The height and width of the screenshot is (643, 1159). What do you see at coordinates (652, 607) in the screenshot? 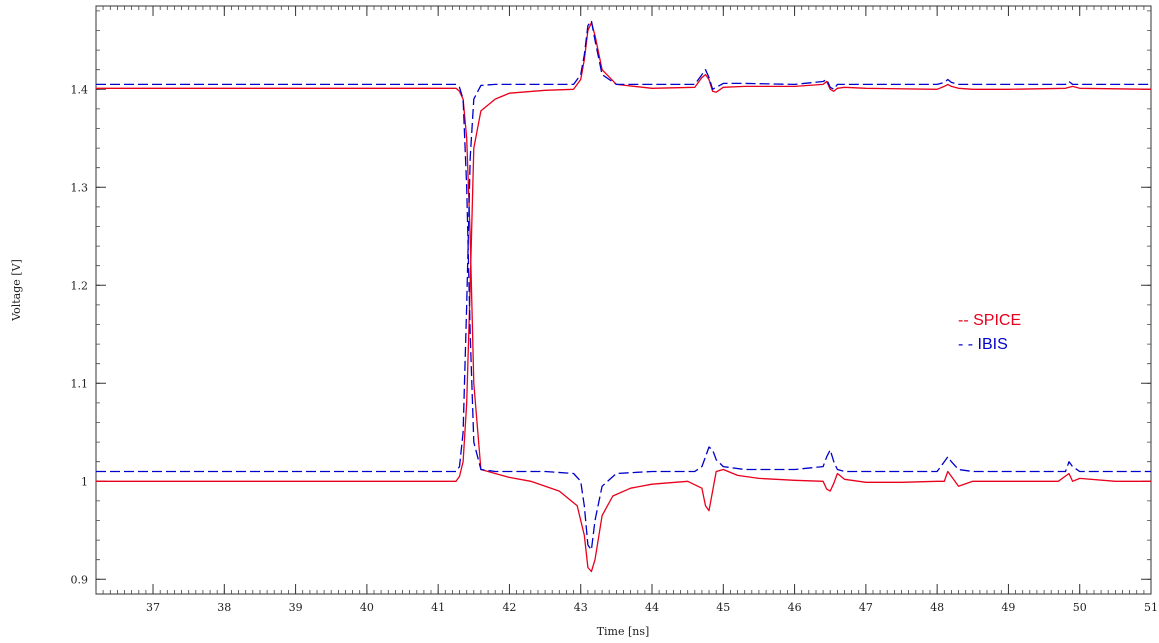
I see `x-tick-label: 44` at bounding box center [652, 607].